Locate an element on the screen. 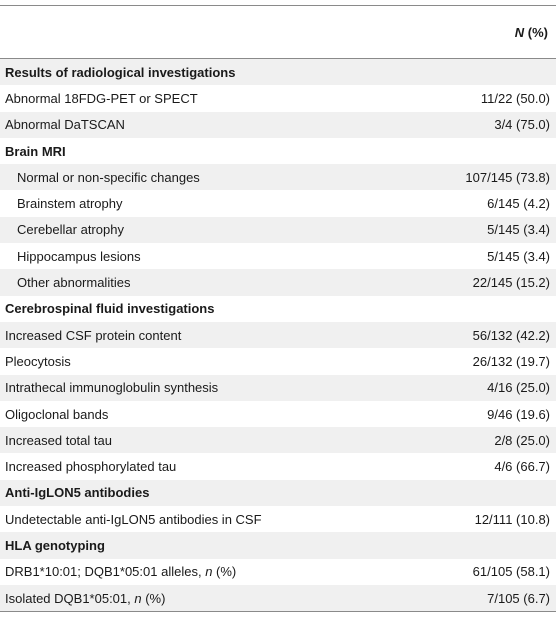 The width and height of the screenshot is (556, 623). section-header-row: Brain MRI is located at coordinates (278, 151).